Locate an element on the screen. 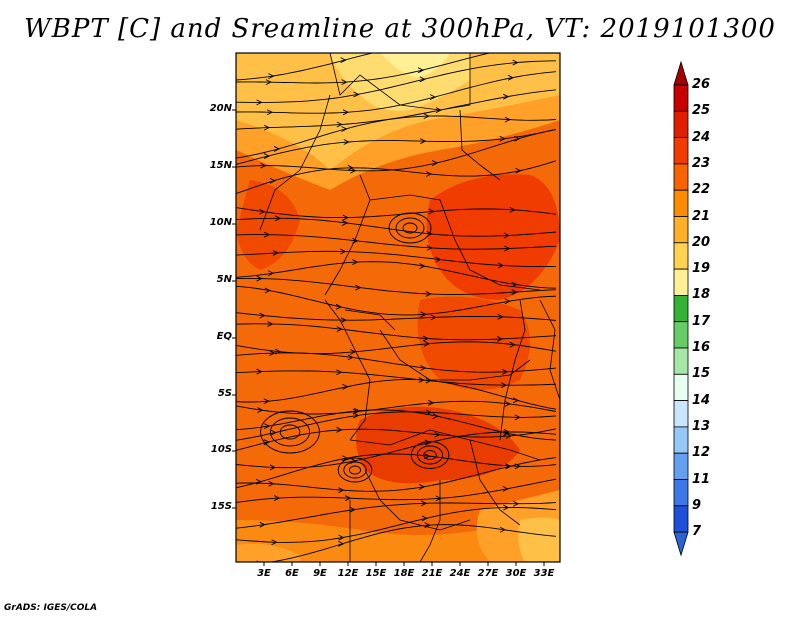  colorbar-label: 9 is located at coordinates (697, 505).